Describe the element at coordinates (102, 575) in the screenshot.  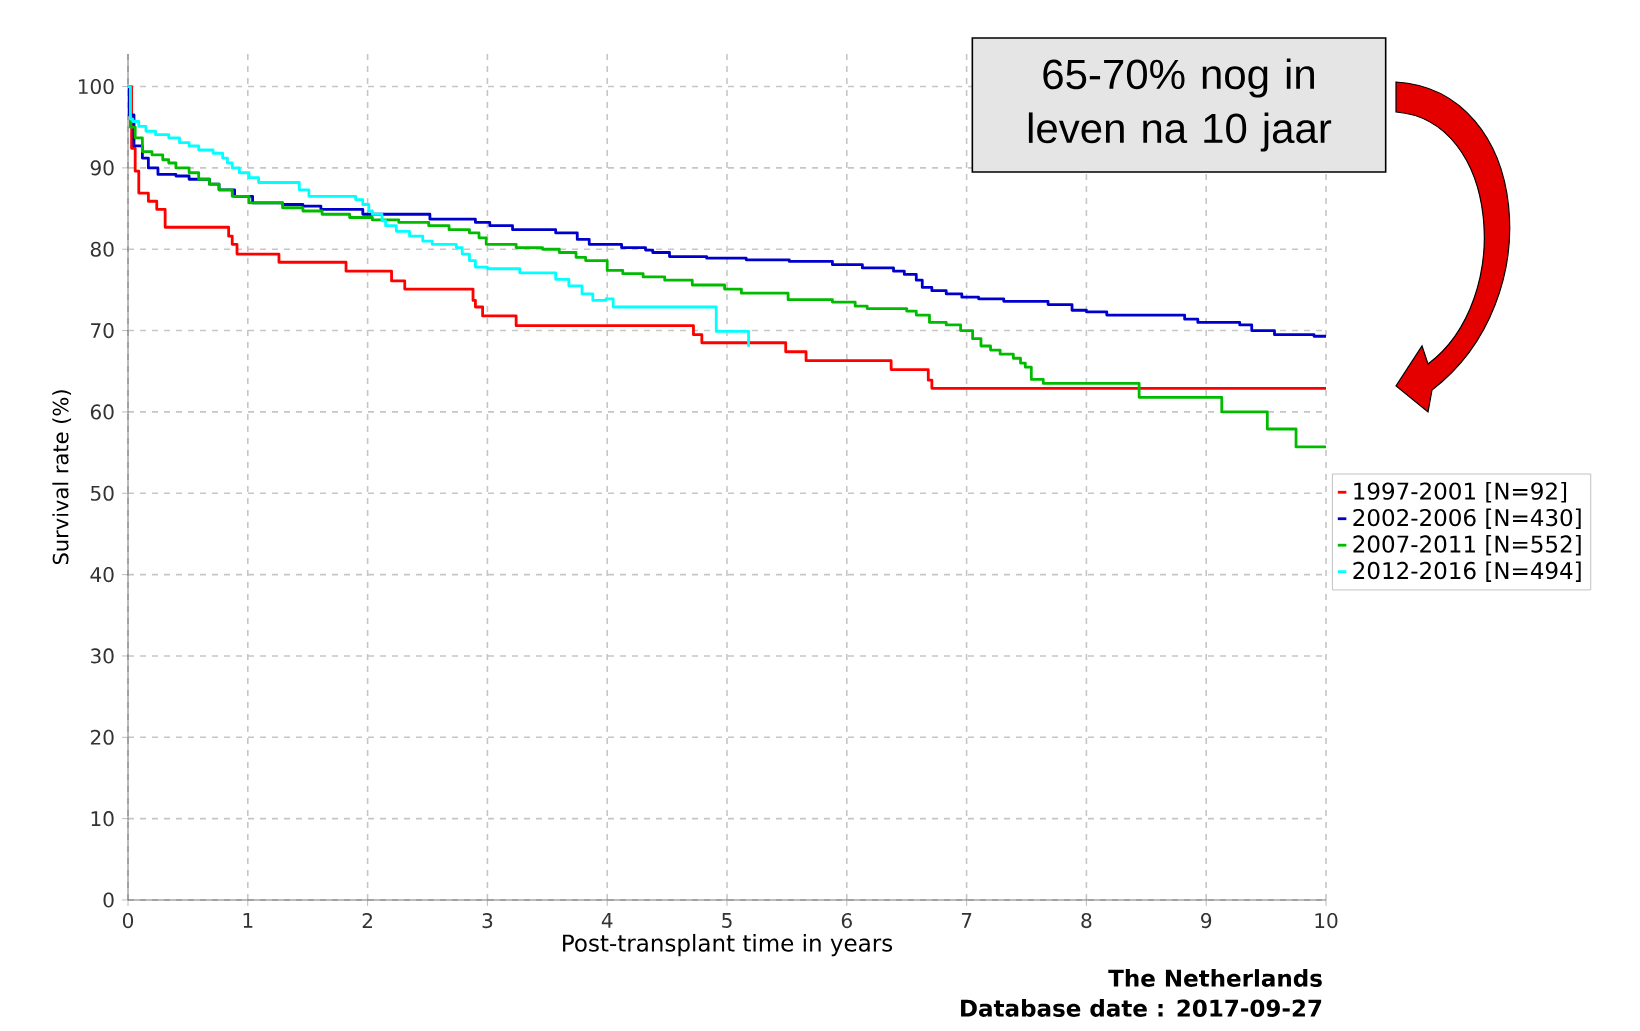
I see `y-tick-label: 40` at that location.